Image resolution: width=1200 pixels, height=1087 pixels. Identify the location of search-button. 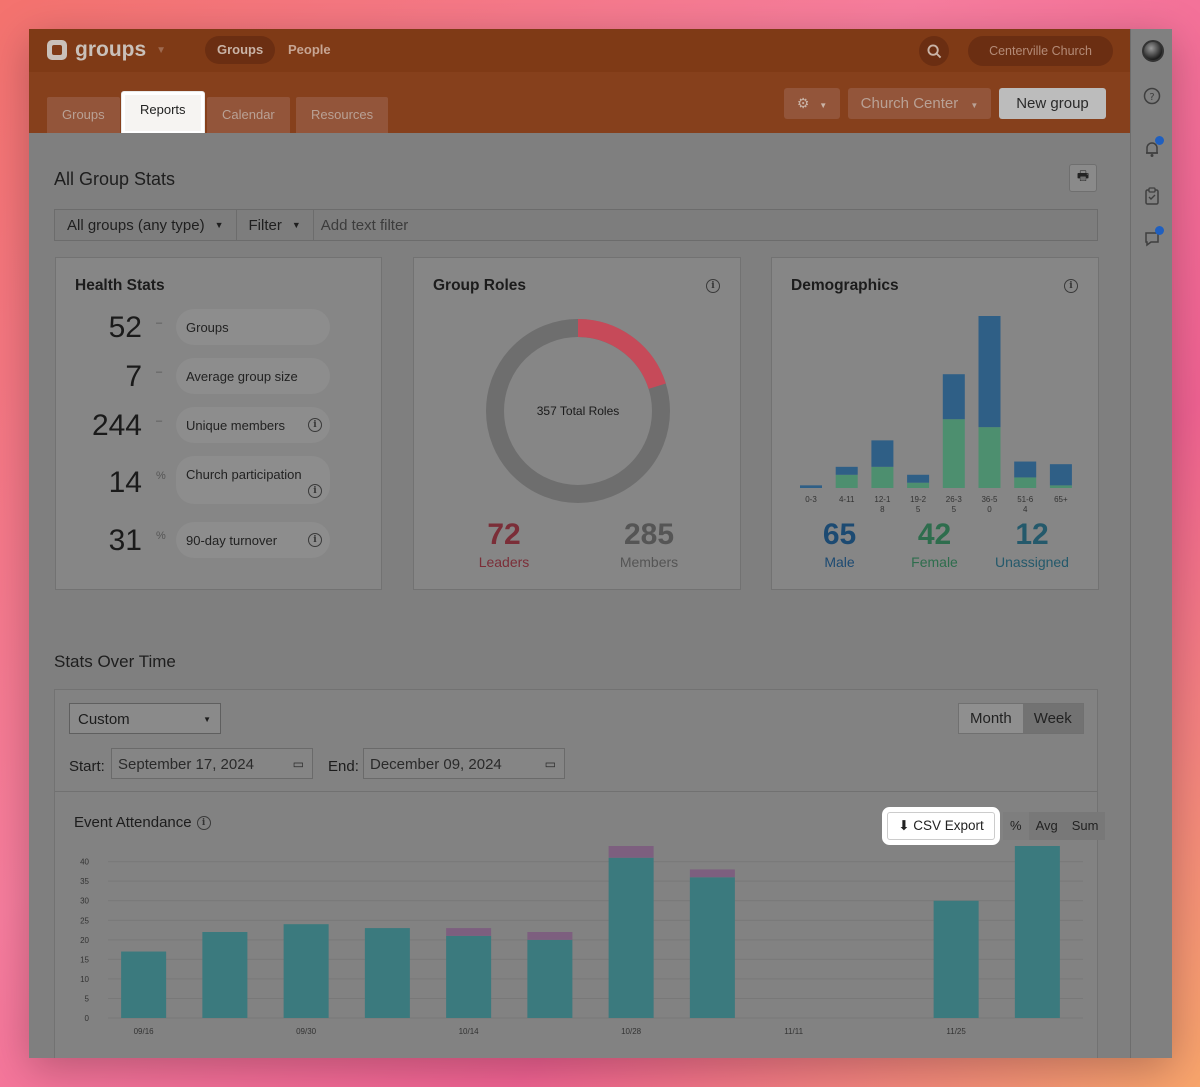
(934, 51).